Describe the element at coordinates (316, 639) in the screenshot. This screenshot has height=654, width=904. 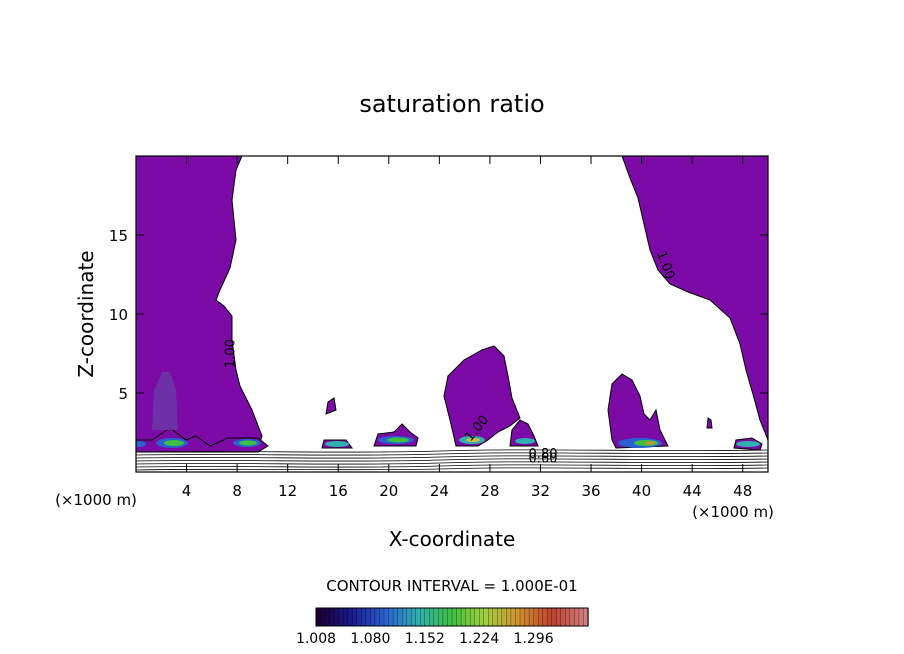
I see `colorbar-tick-label: 1.008` at that location.